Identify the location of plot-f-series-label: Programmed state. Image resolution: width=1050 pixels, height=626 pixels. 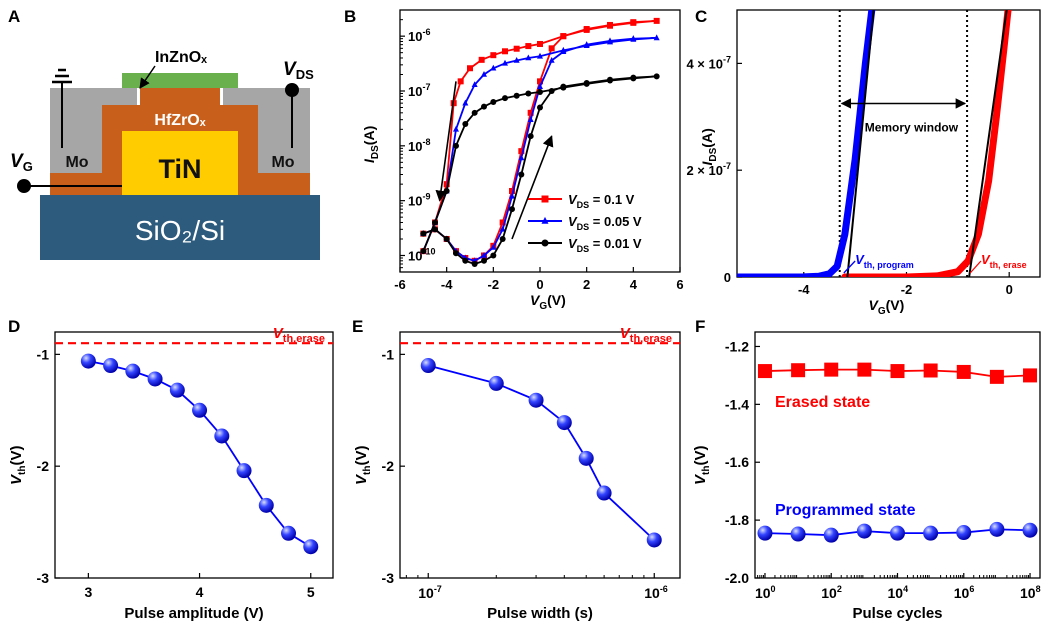
(845, 510).